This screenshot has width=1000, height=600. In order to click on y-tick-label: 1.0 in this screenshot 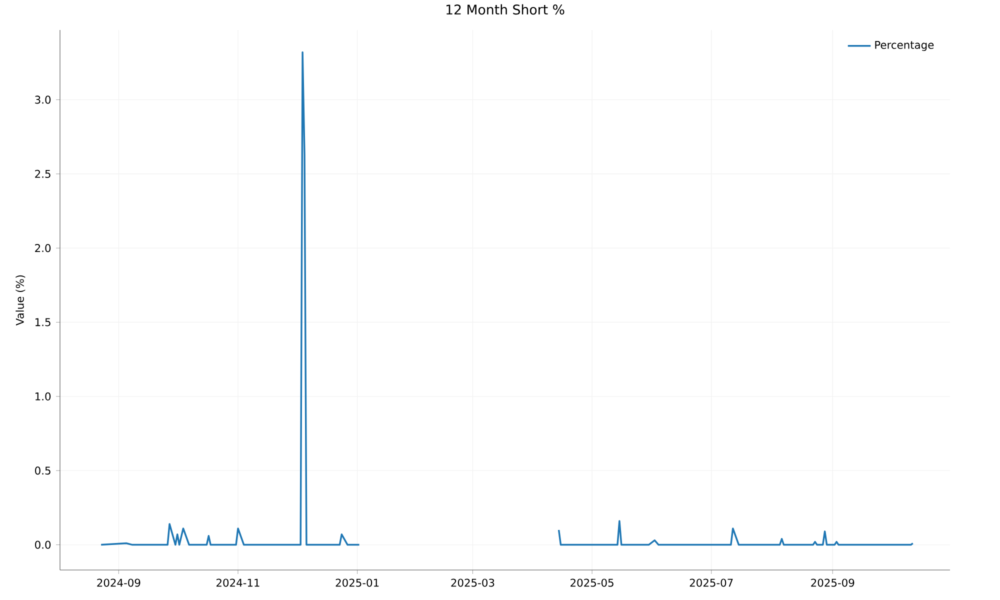, I will do `click(43, 396)`.